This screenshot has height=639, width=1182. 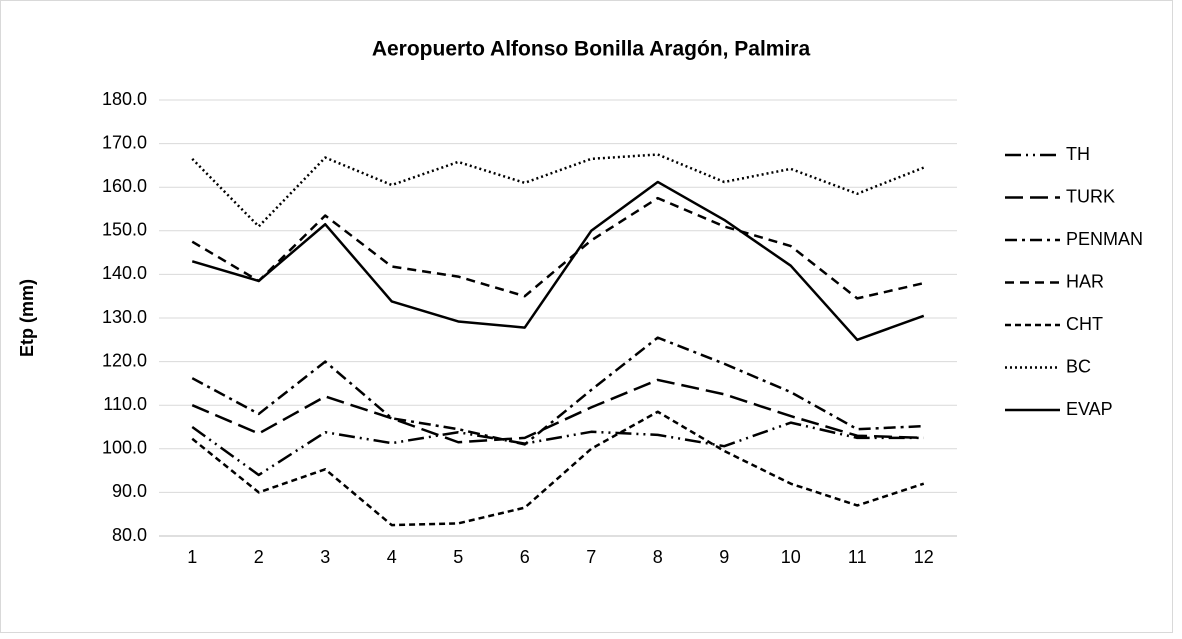 I want to click on x-tick-label: 10, so click(x=791, y=557).